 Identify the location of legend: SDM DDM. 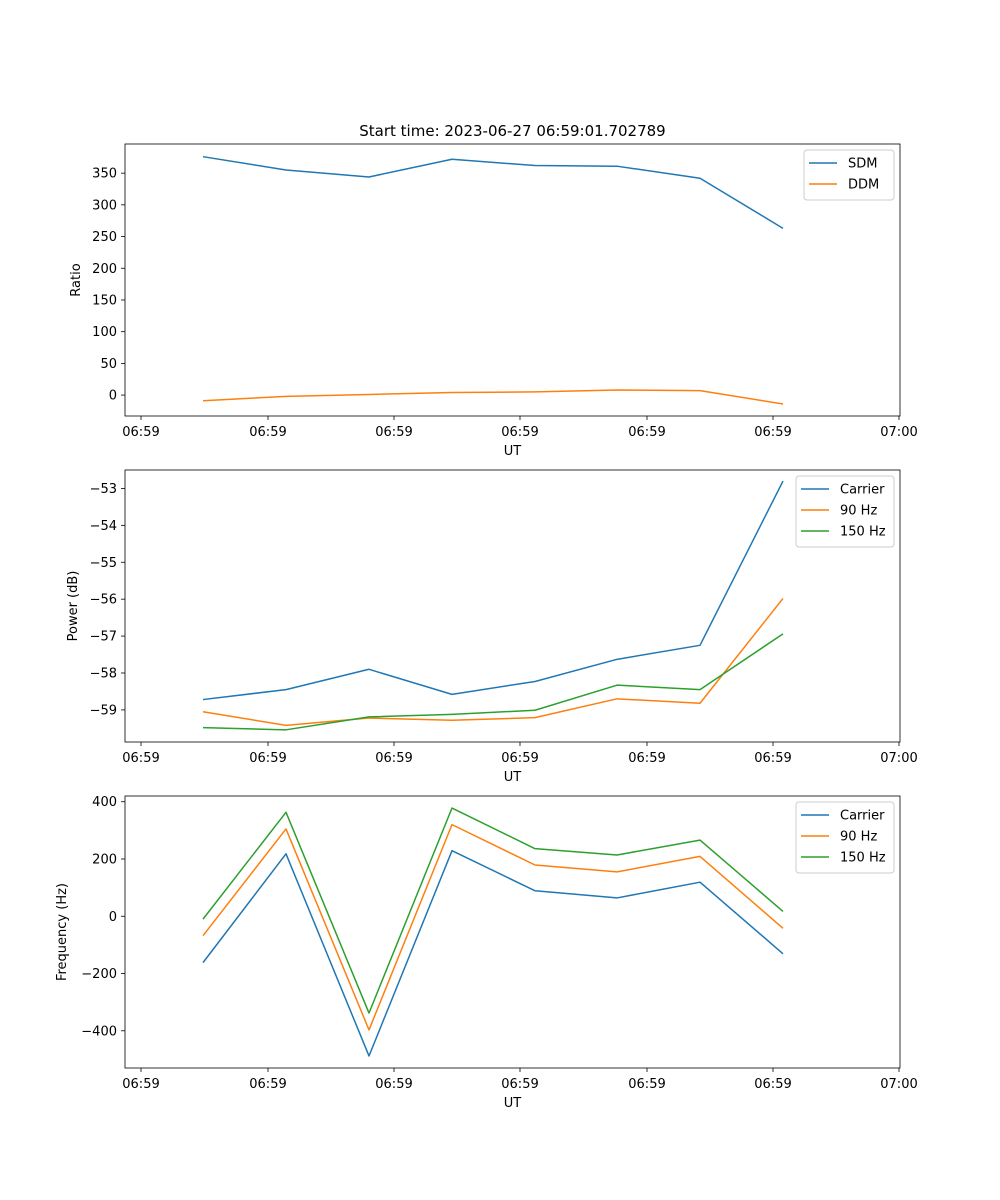
(849, 175).